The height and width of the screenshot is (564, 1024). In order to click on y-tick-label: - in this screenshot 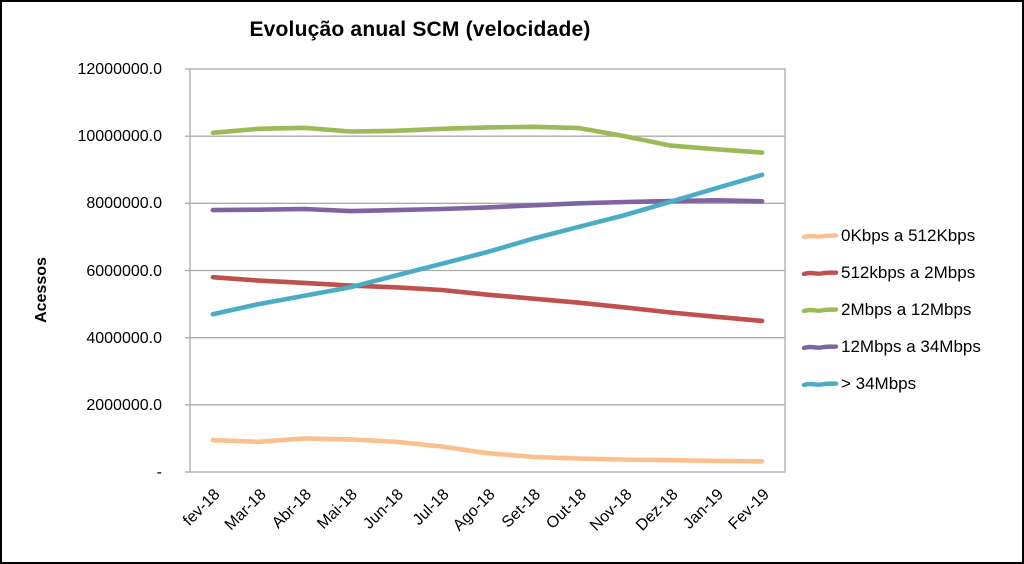, I will do `click(159, 472)`.